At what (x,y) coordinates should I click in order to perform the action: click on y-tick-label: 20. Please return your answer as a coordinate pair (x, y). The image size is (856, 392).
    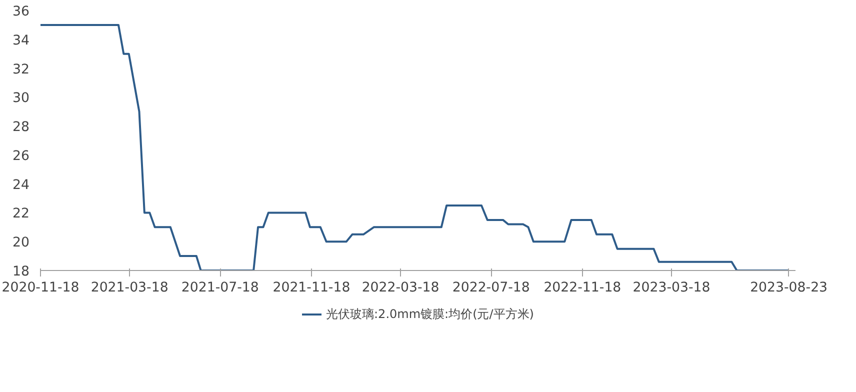
    Looking at the image, I should click on (21, 243).